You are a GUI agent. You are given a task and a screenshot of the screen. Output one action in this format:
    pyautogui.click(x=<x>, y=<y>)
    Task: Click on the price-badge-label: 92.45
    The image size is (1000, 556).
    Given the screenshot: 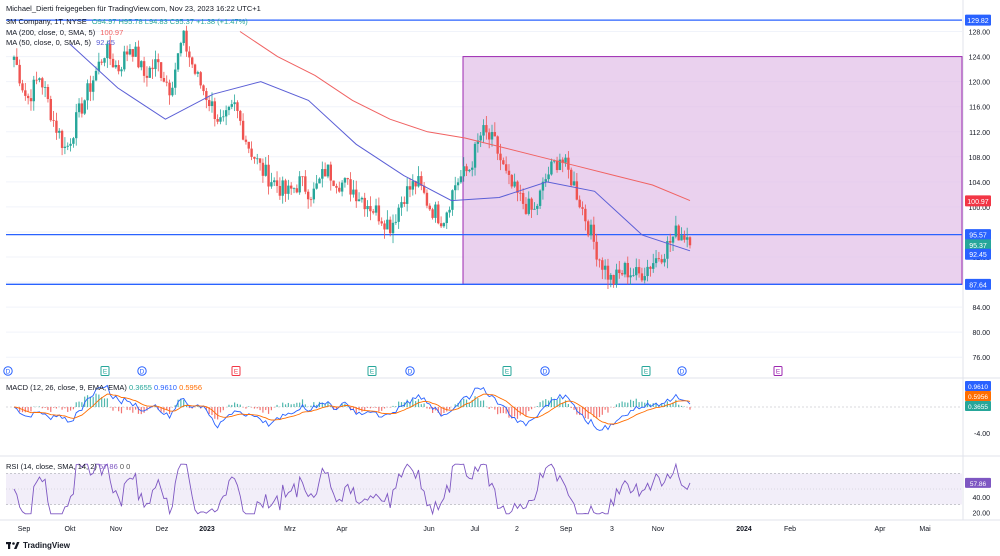 What is the action you would take?
    pyautogui.click(x=978, y=255)
    